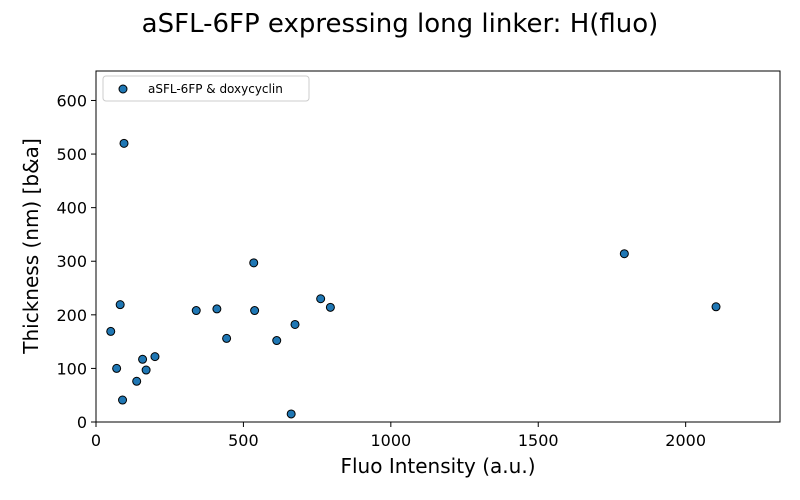 The image size is (800, 500). I want to click on y-tick-label: 500, so click(71, 154).